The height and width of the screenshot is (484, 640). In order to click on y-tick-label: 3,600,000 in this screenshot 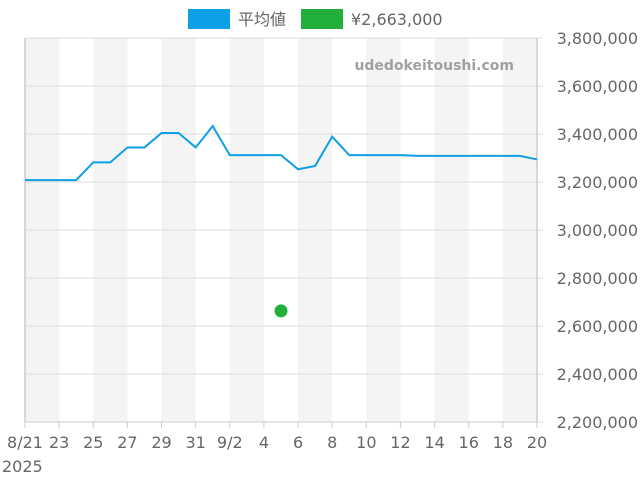, I will do `click(597, 86)`.